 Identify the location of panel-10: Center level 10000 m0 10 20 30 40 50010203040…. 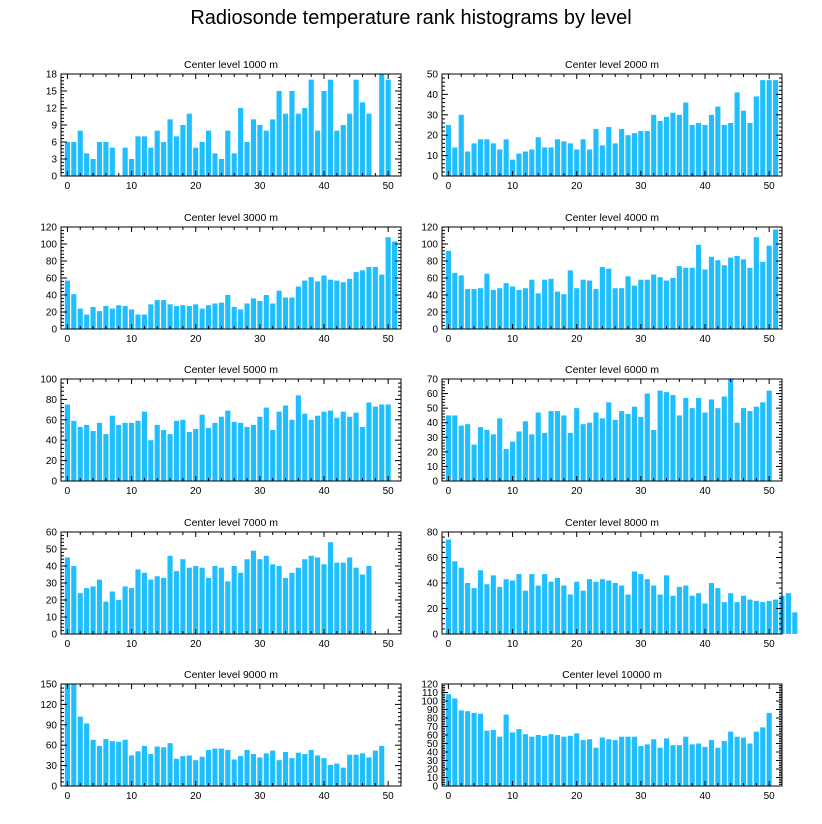
(602, 735).